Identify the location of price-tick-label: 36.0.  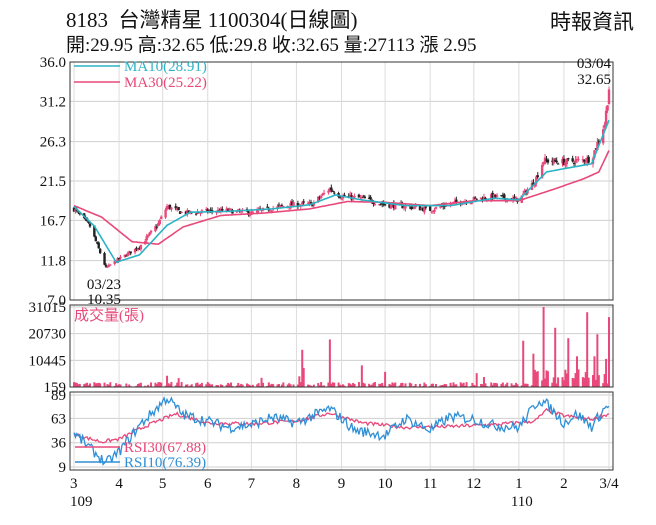
(53, 63).